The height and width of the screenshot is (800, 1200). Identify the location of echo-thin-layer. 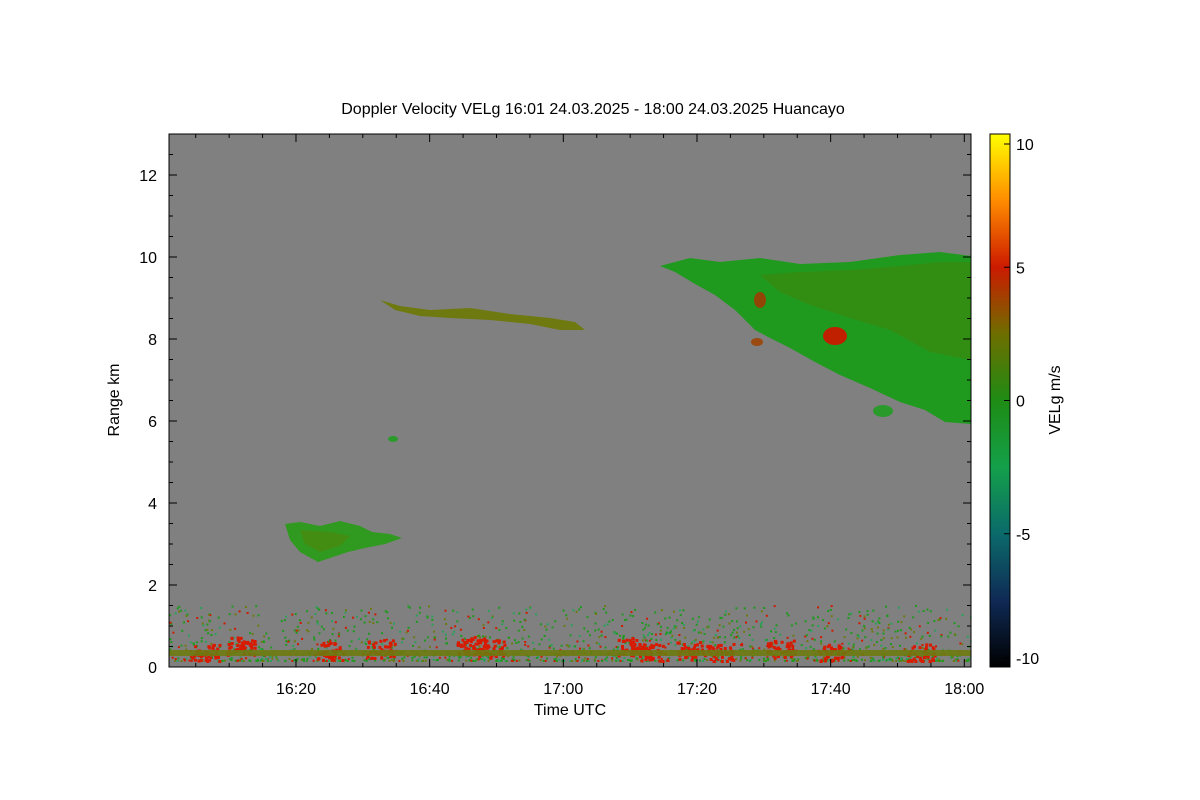
(482, 315).